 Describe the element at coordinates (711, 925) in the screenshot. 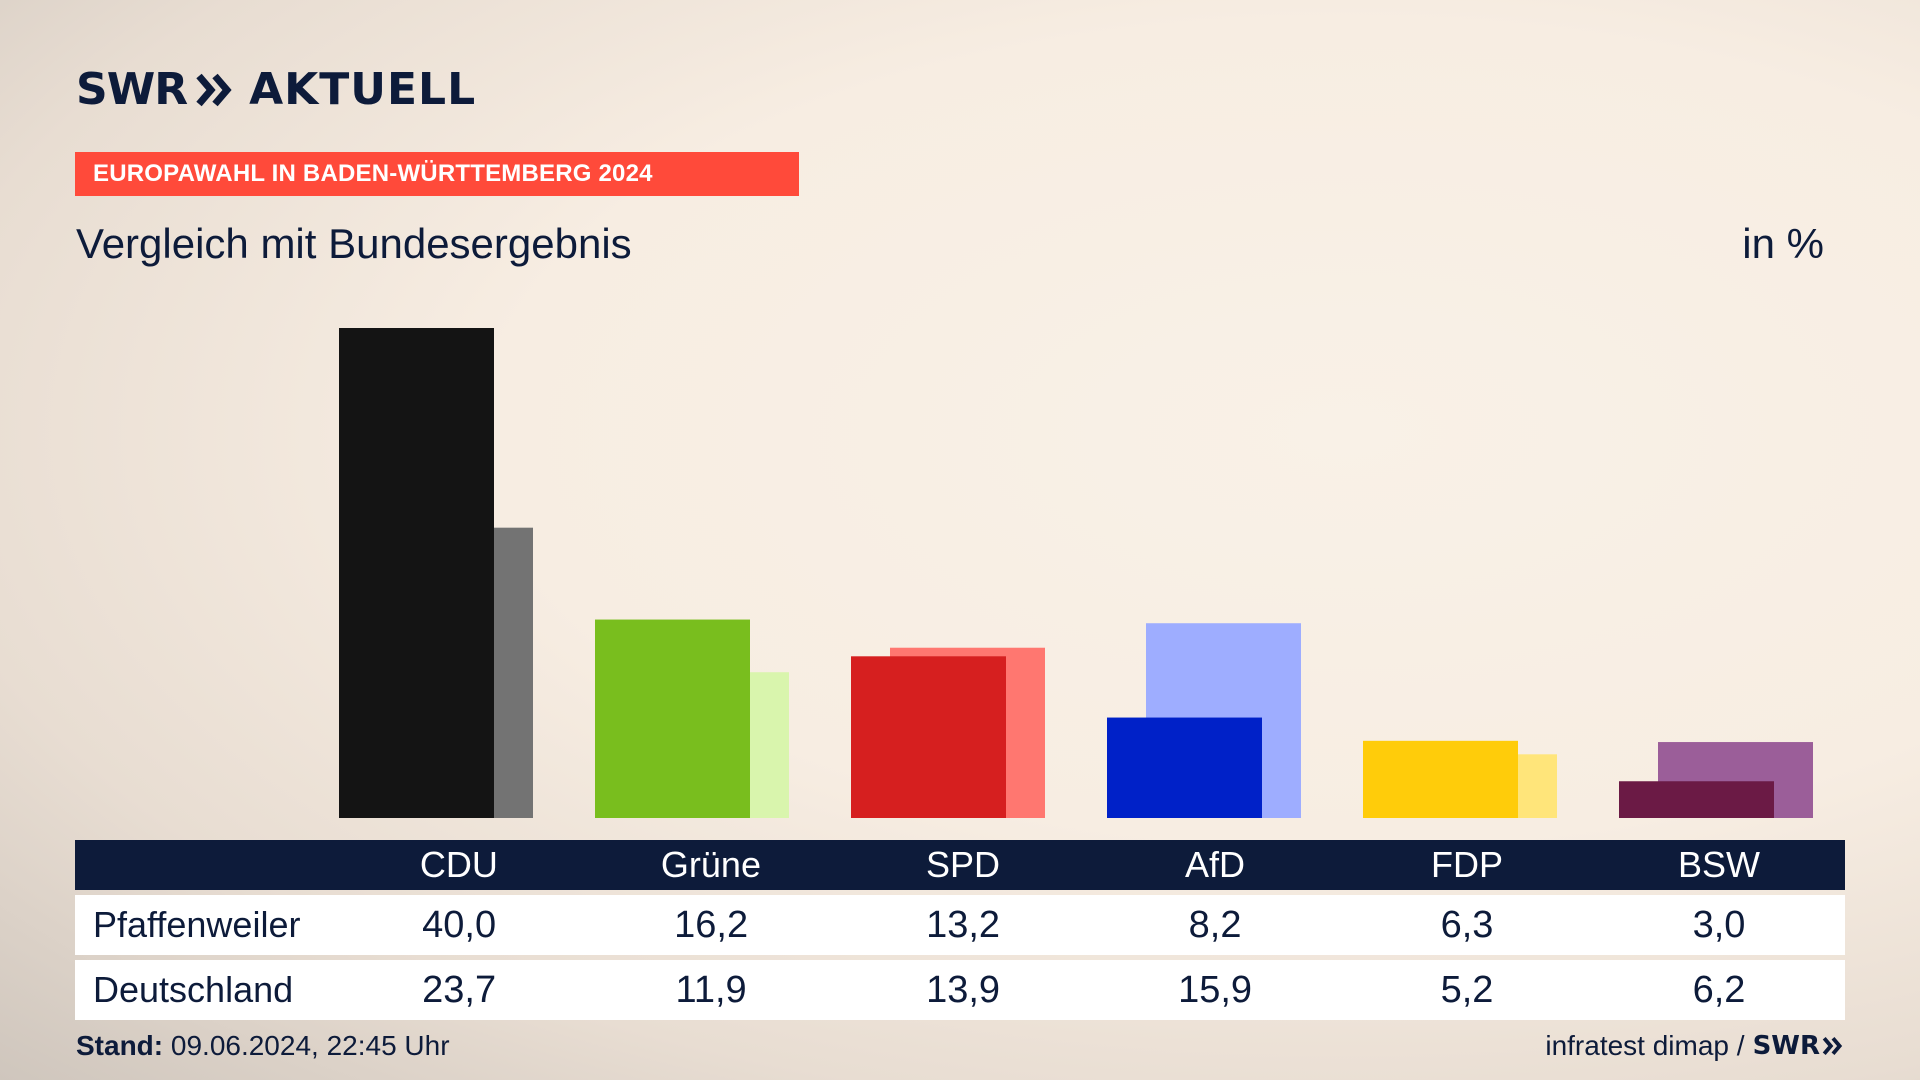

I see `table-cell: 16,2` at that location.